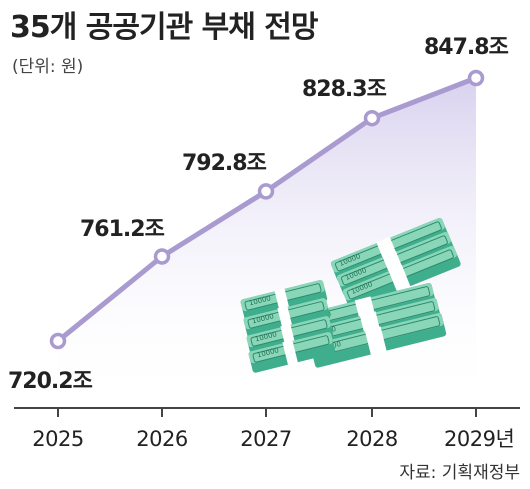 The height and width of the screenshot is (489, 530). Describe the element at coordinates (371, 439) in the screenshot. I see `x-tick-label: 2028` at that location.